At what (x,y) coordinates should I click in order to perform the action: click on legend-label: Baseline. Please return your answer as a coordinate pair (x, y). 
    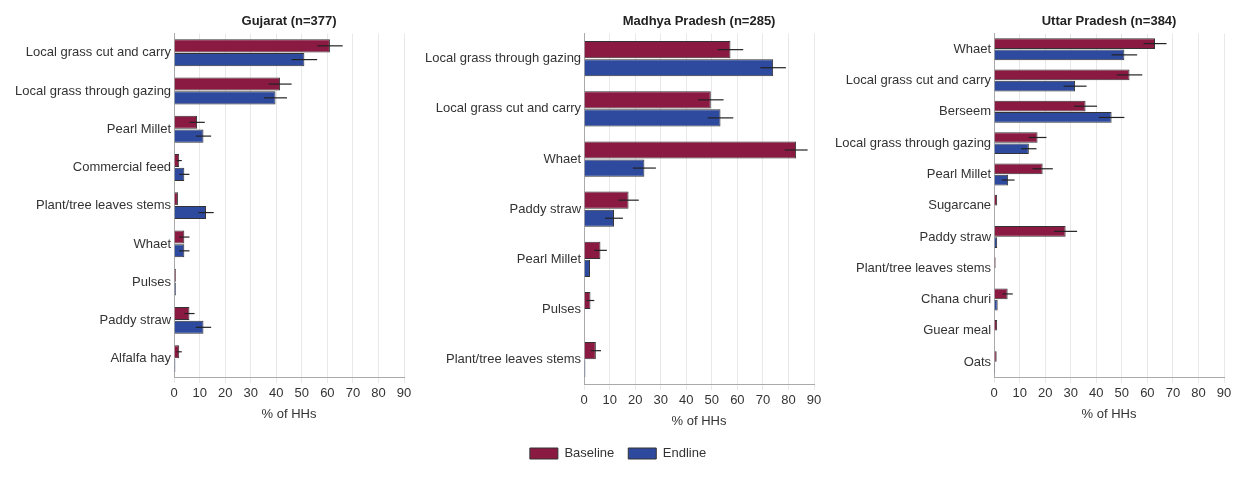
    Looking at the image, I should click on (589, 453).